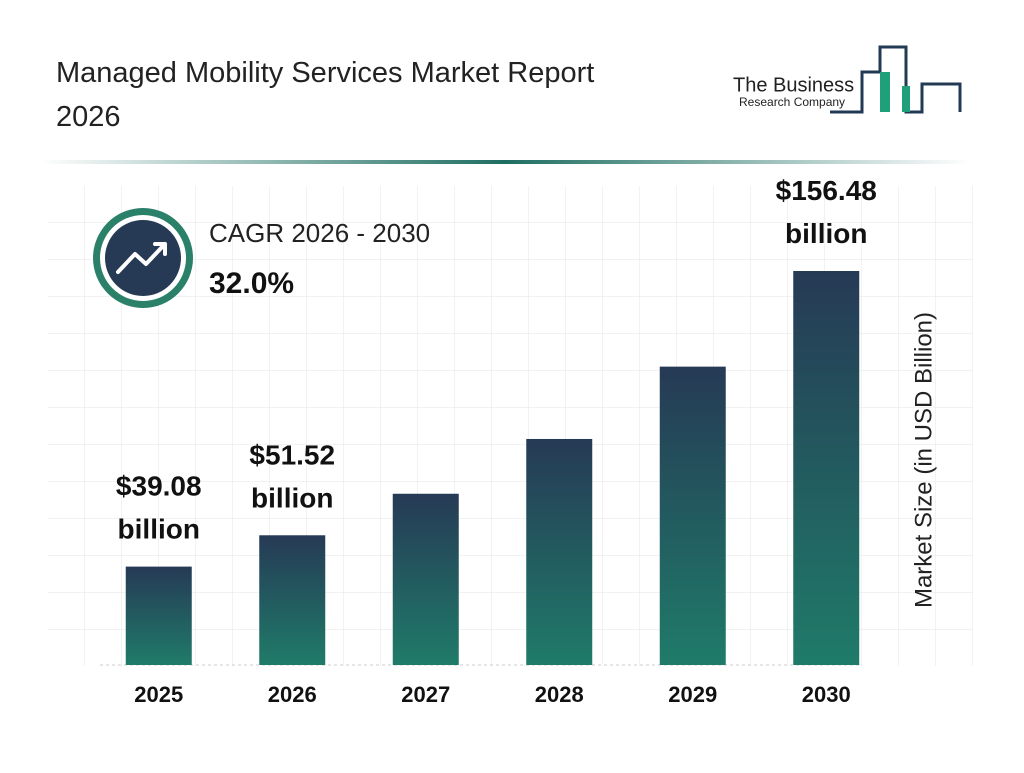  I want to click on logo-text: The Business, so click(793, 85).